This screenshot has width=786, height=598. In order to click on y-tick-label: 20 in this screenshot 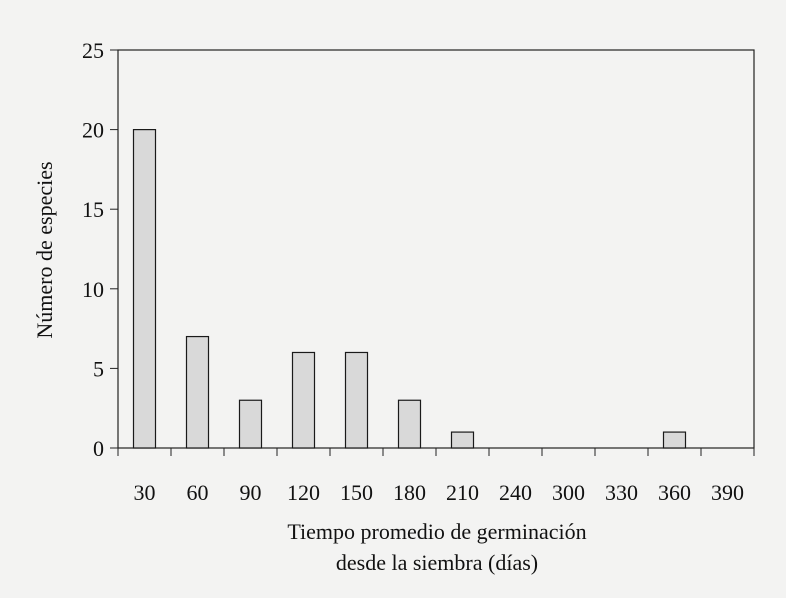, I will do `click(93, 130)`.